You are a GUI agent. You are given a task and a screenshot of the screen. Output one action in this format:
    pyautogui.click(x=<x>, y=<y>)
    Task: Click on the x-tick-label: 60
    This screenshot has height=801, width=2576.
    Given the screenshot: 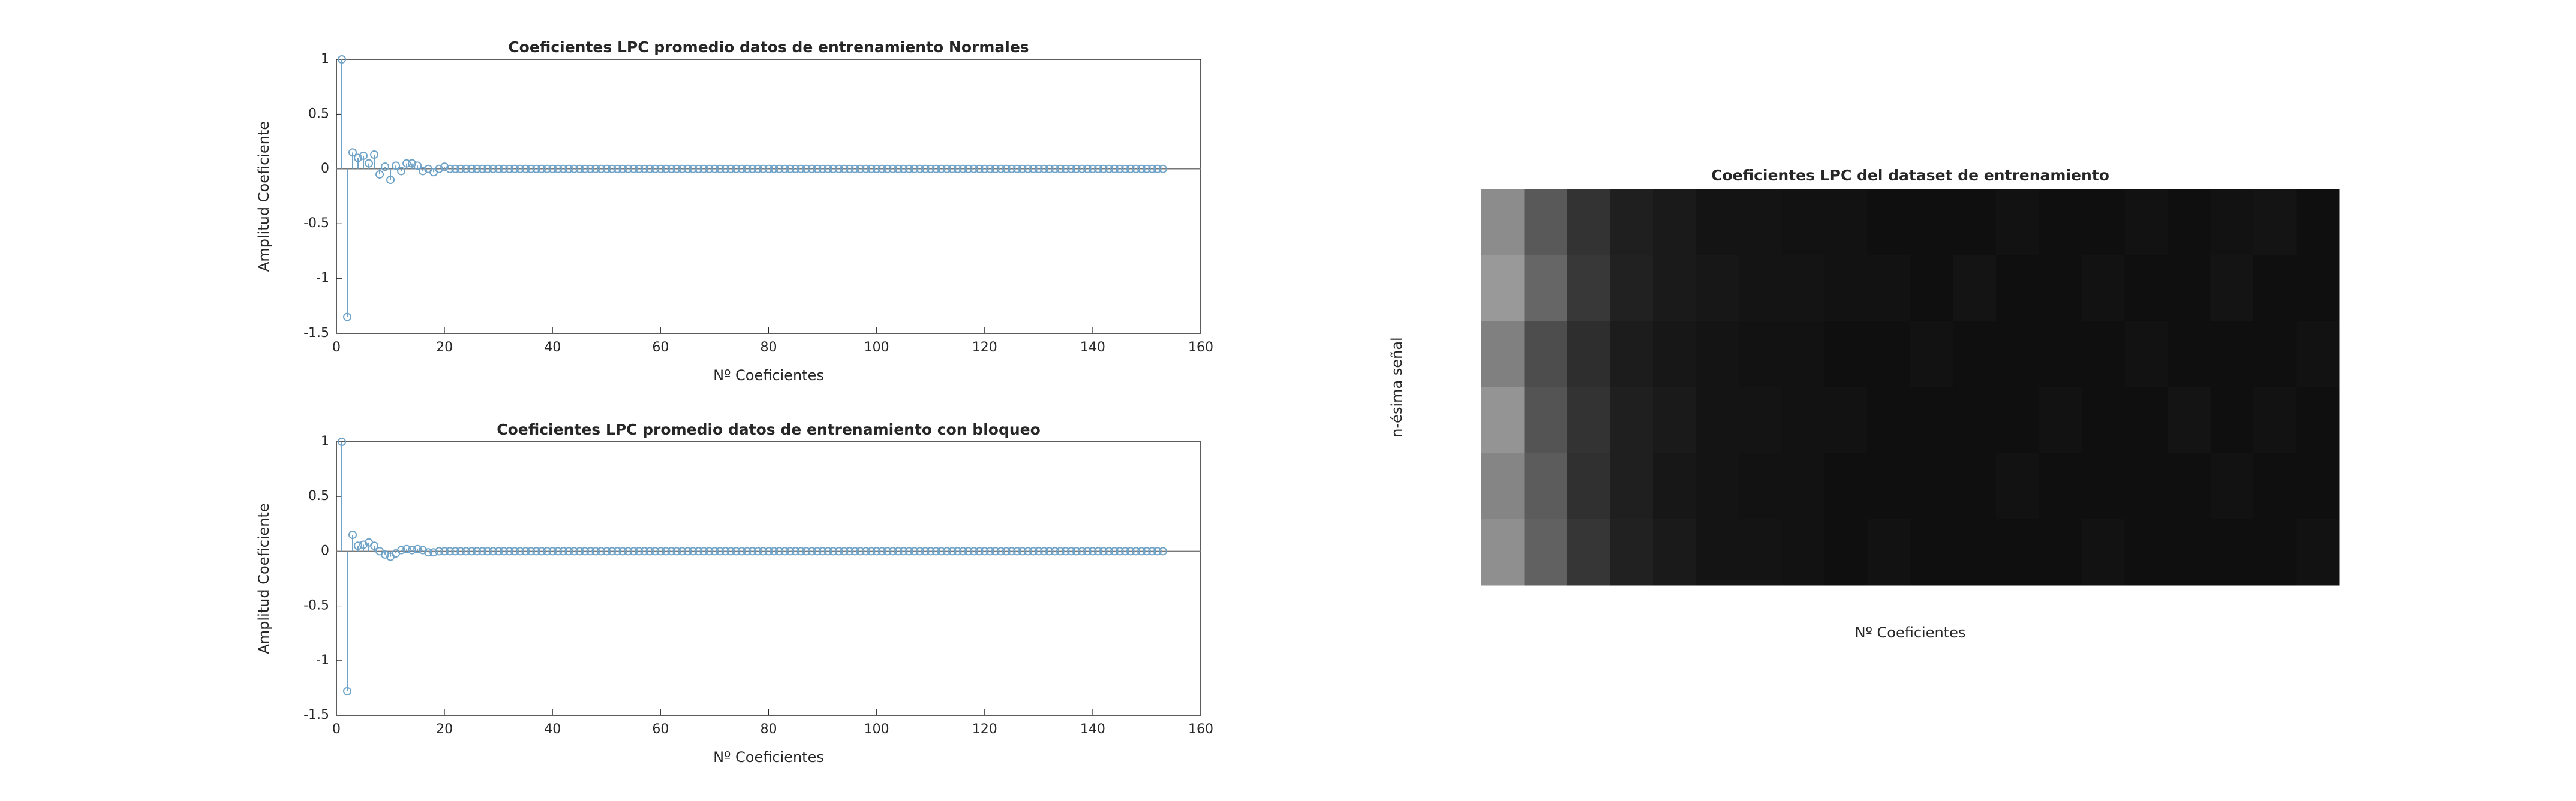 What is the action you would take?
    pyautogui.click(x=661, y=730)
    